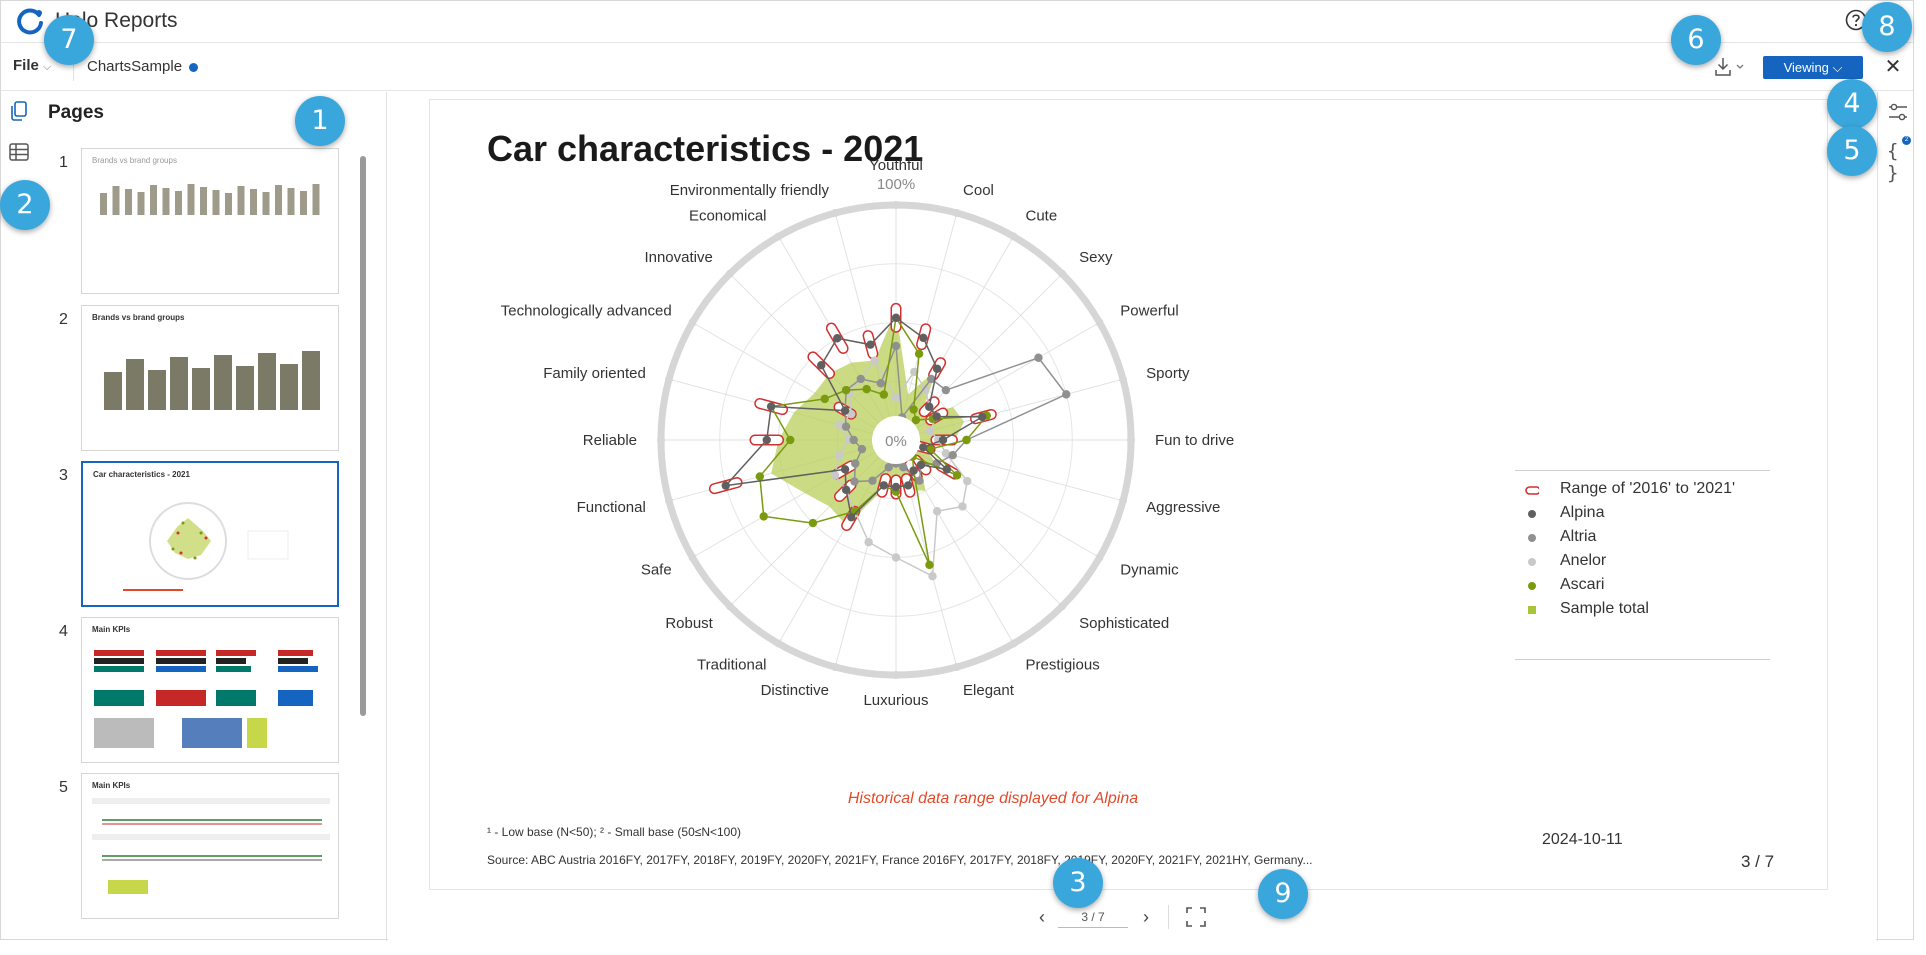  Describe the element at coordinates (728, 216) in the screenshot. I see `radar-category-label: Economical` at that location.